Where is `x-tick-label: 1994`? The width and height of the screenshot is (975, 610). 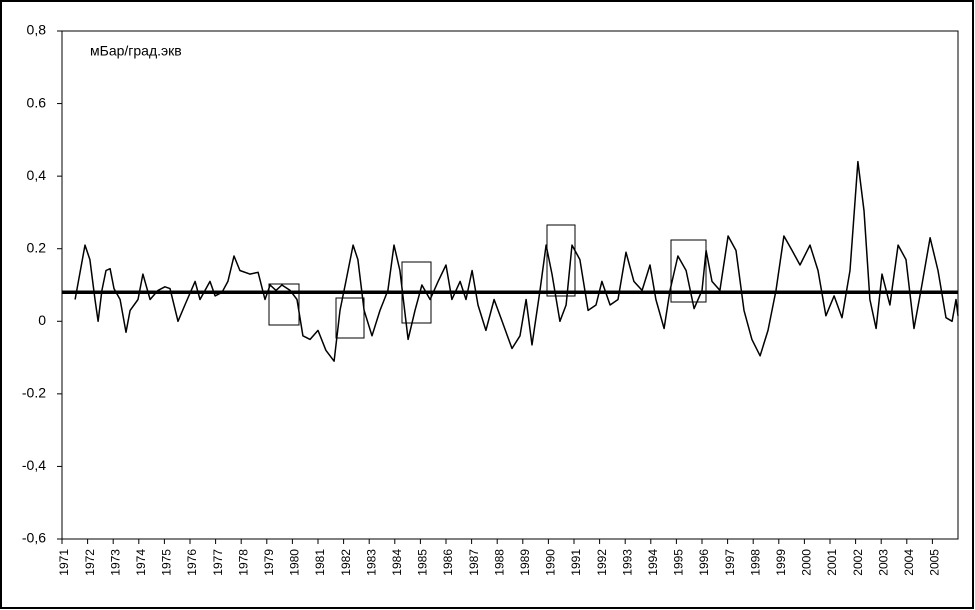
x-tick-label: 1994 is located at coordinates (653, 562).